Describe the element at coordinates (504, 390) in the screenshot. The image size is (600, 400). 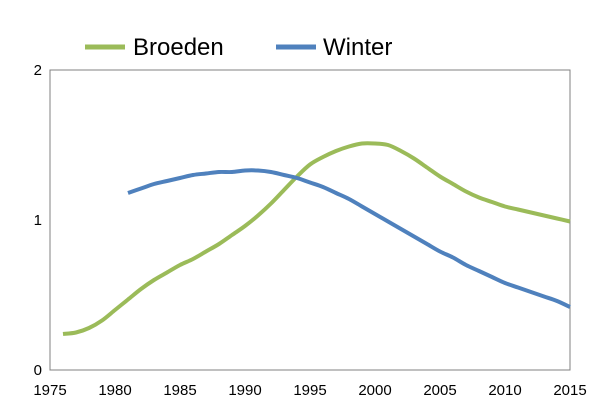
I see `x-tick-label-2010: 2010` at that location.